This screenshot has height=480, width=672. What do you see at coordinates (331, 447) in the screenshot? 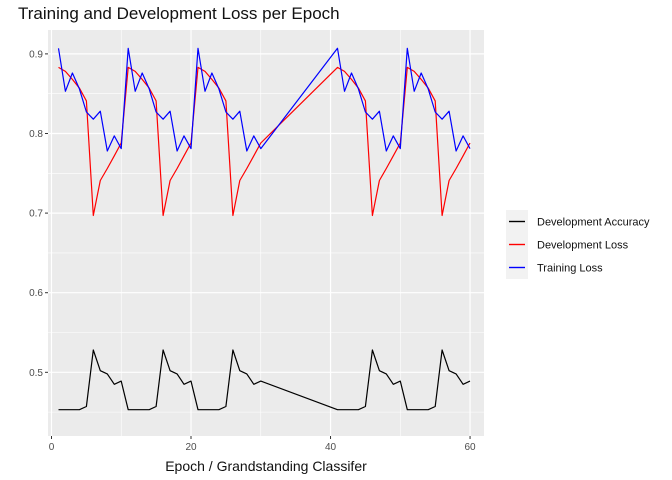
I see `x-tick-label: 40` at bounding box center [331, 447].